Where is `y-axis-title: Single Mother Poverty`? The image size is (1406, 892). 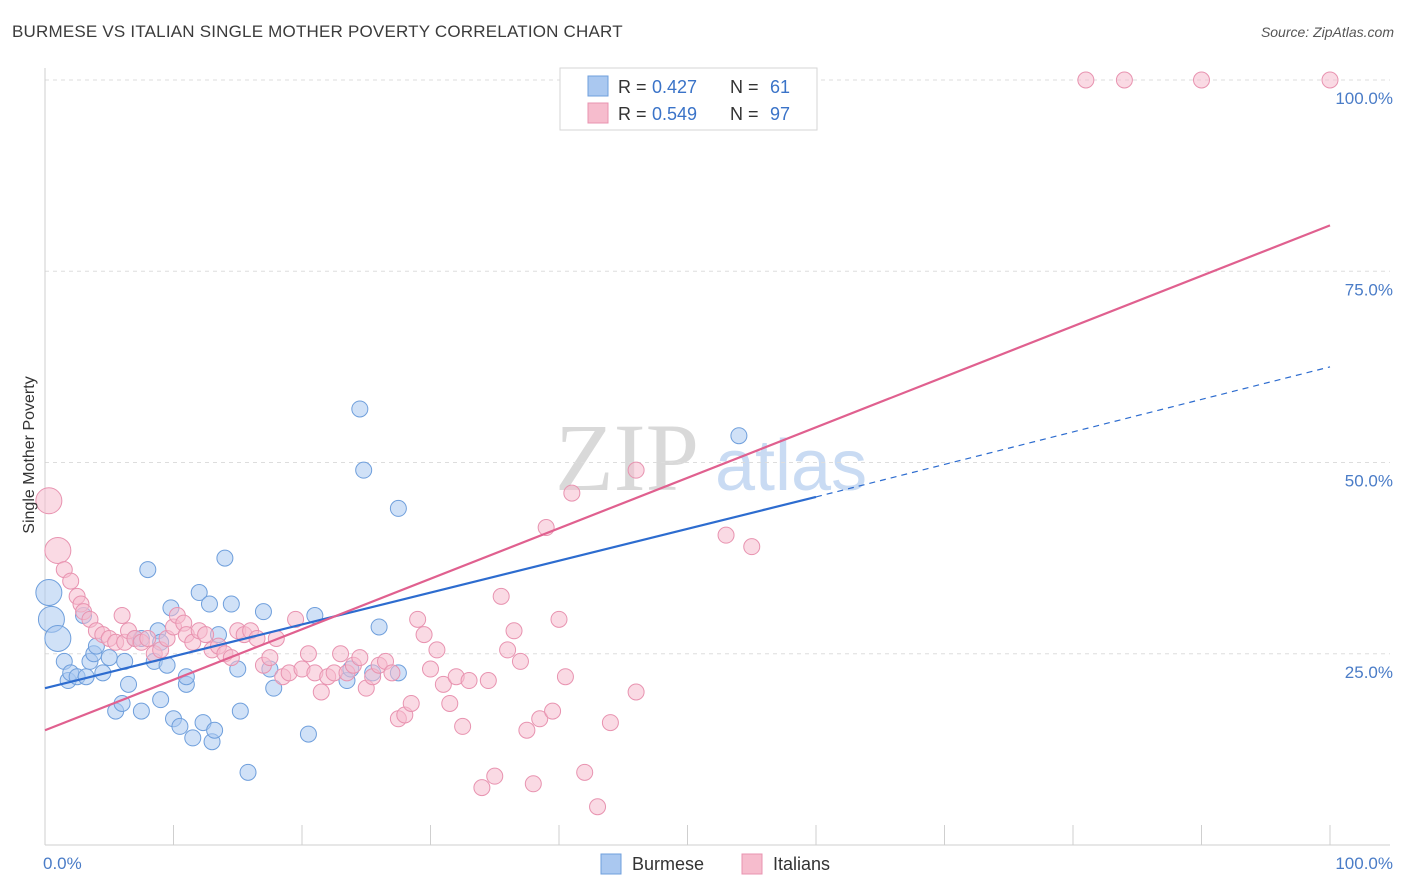
y-axis-title: Single Mother Poverty is located at coordinates (29, 454).